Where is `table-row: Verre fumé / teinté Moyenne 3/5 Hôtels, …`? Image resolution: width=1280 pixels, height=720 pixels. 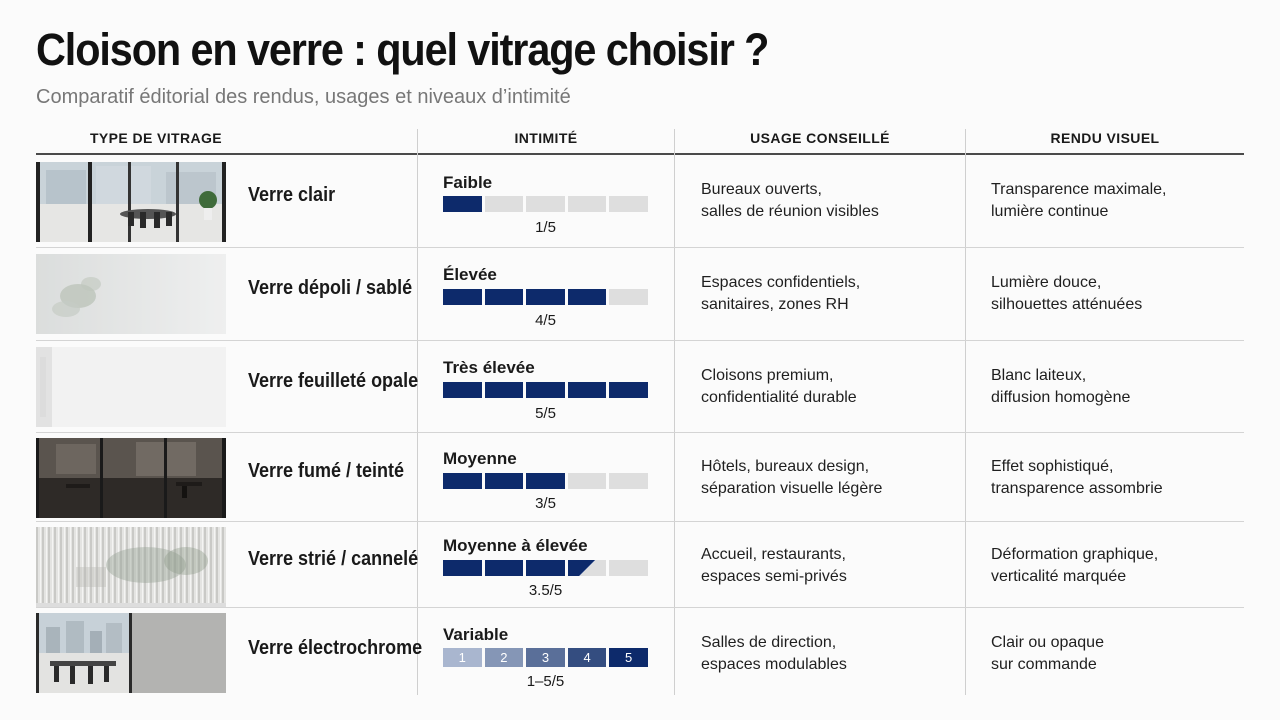
table-row: Verre fumé / teinté Moyenne 3/5 Hôtels, … is located at coordinates (640, 477).